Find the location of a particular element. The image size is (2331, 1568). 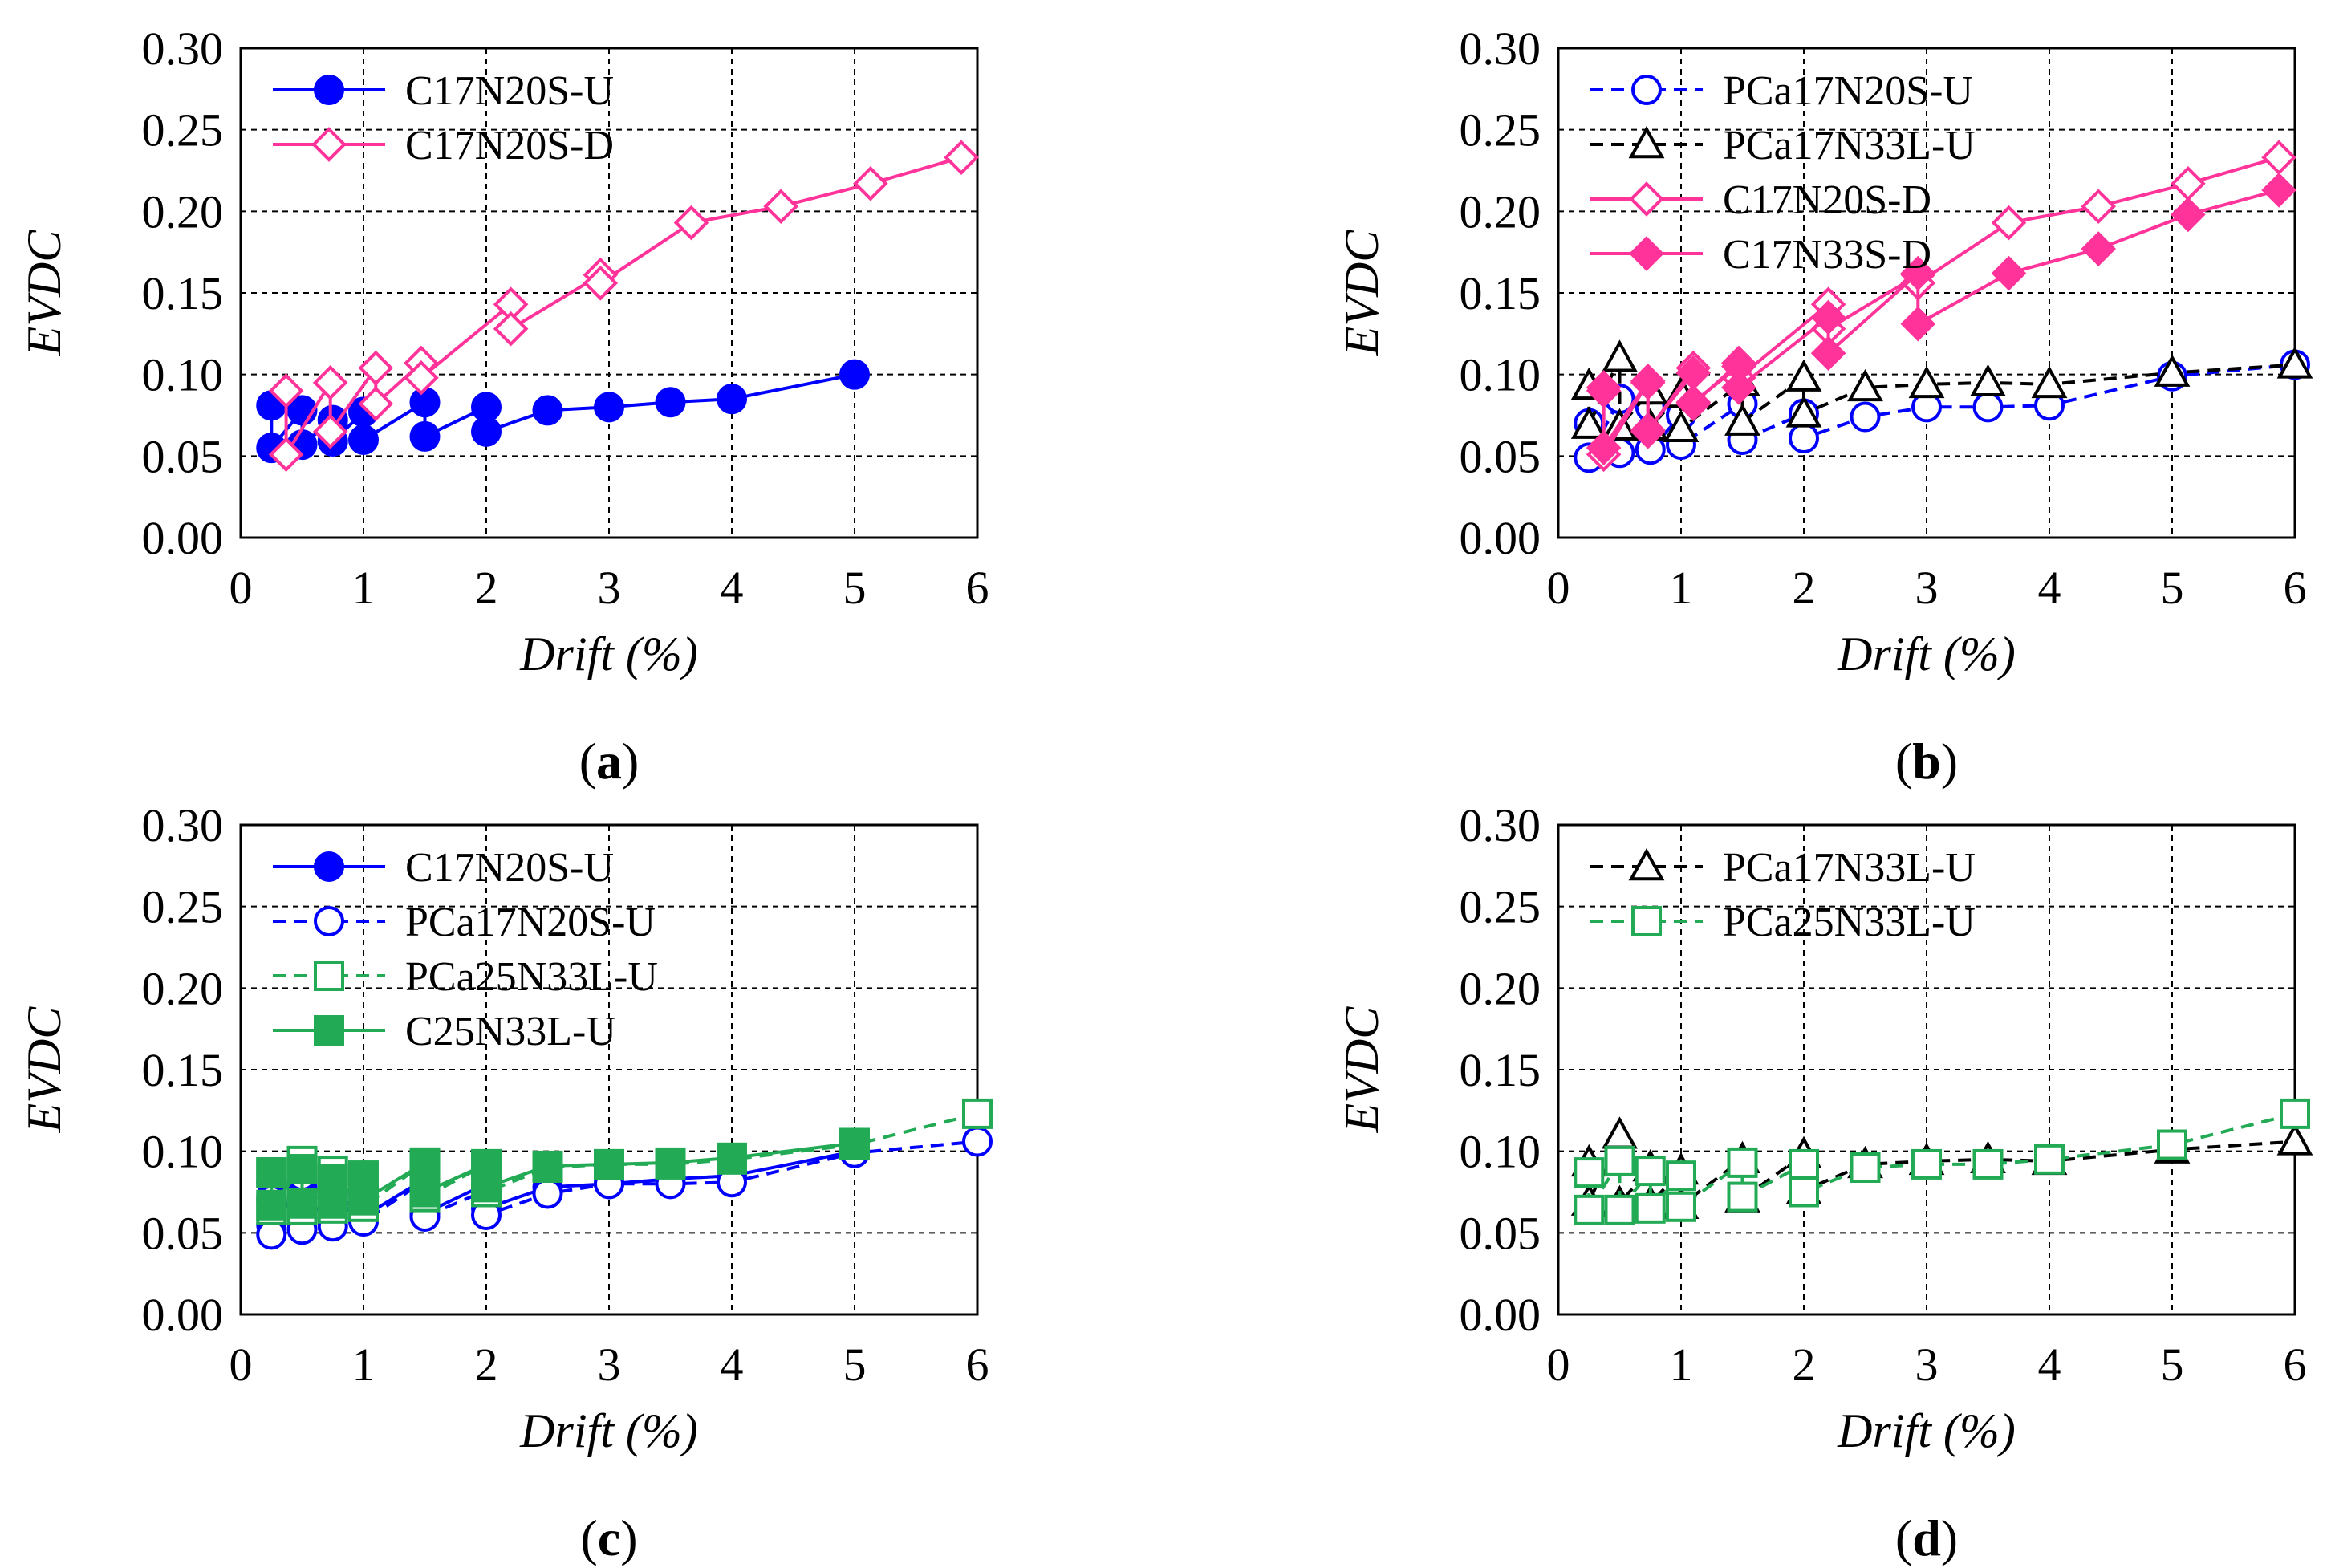

legend-label: C25N33L-U is located at coordinates (511, 1031).